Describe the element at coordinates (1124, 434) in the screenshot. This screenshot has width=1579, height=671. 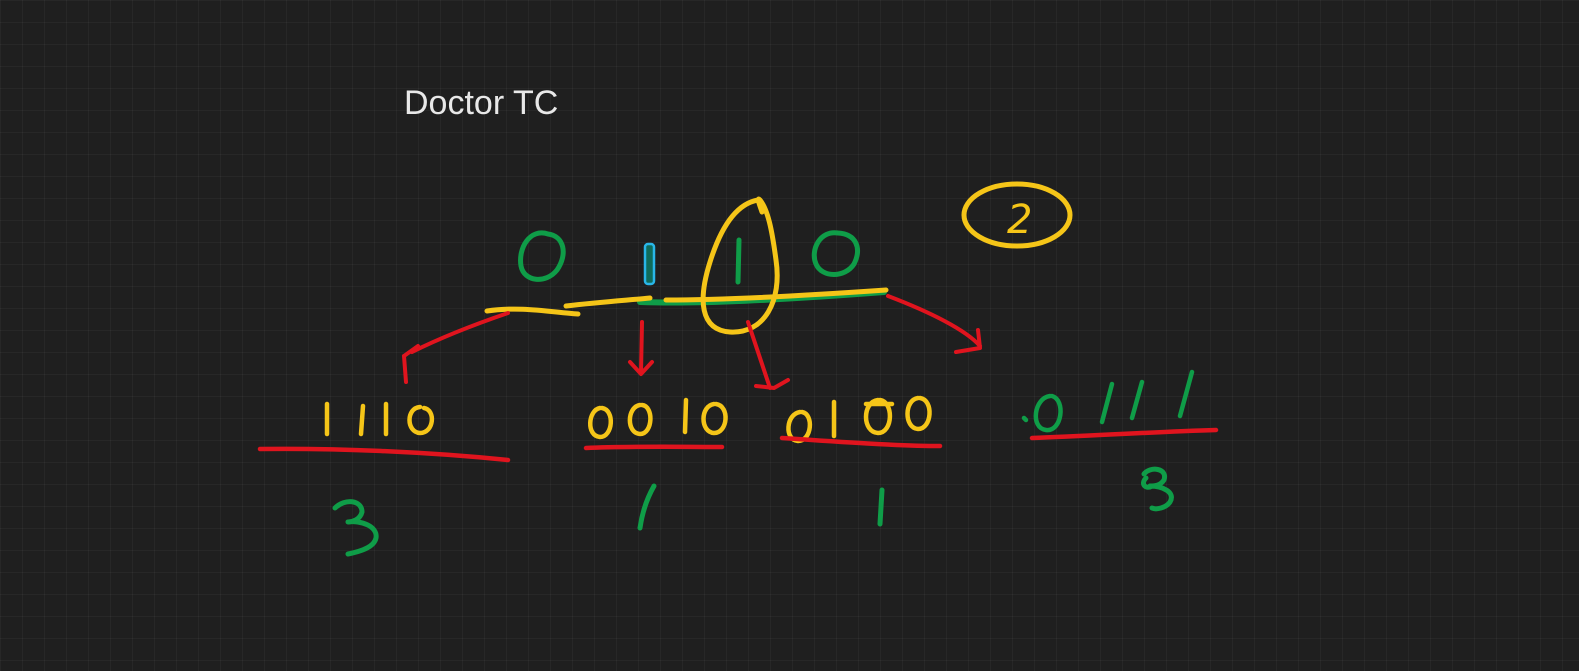
I see `group-4-underline` at that location.